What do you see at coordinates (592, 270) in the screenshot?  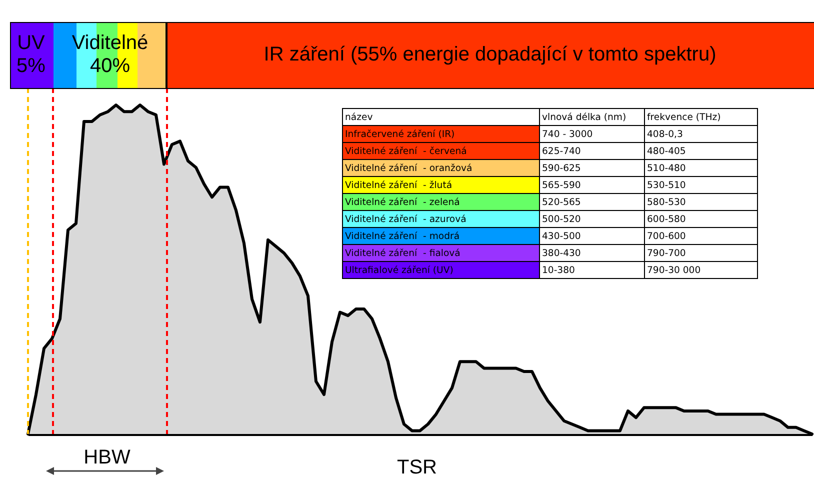 I see `annotation: 10-380` at bounding box center [592, 270].